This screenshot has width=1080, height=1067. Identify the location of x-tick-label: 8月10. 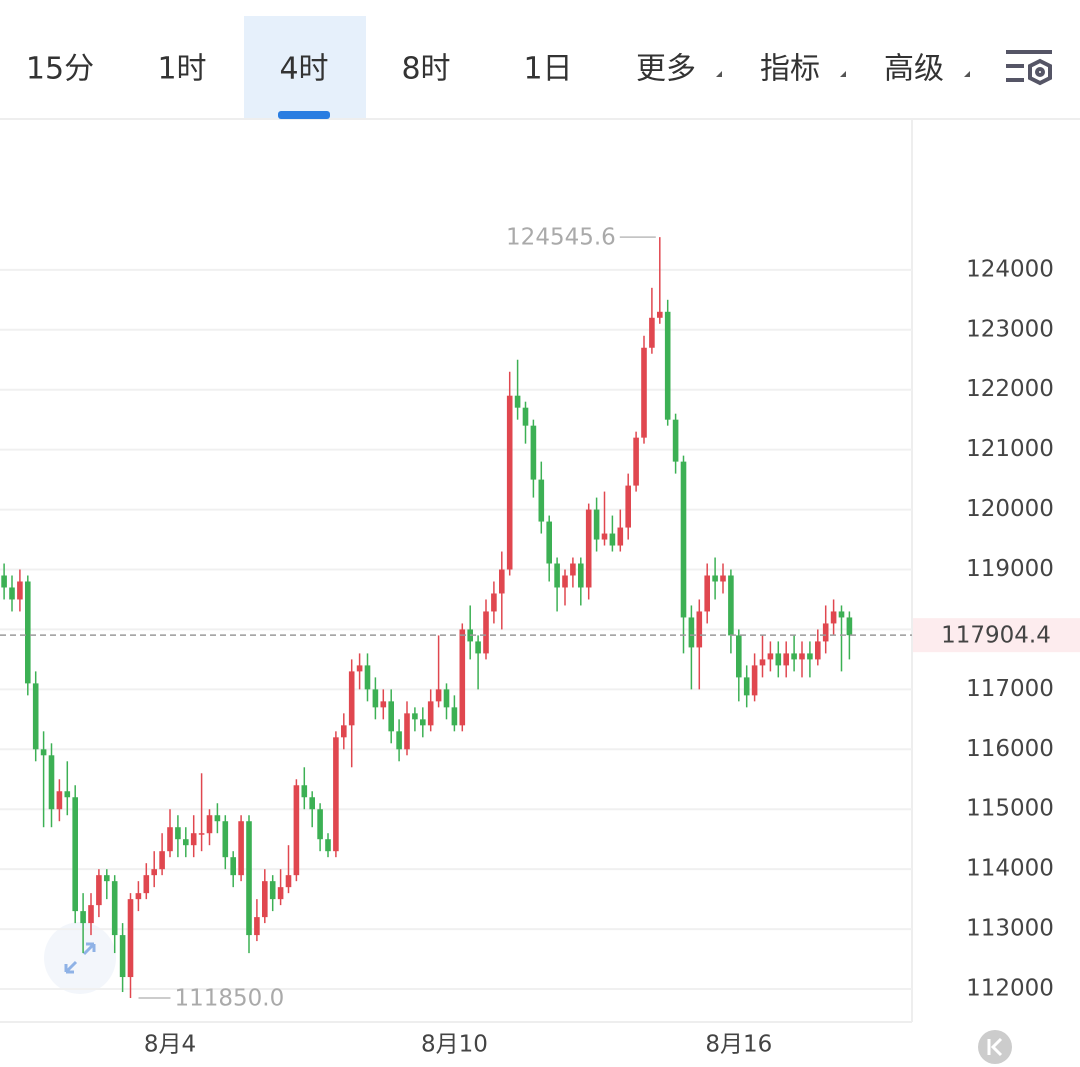
(454, 1045).